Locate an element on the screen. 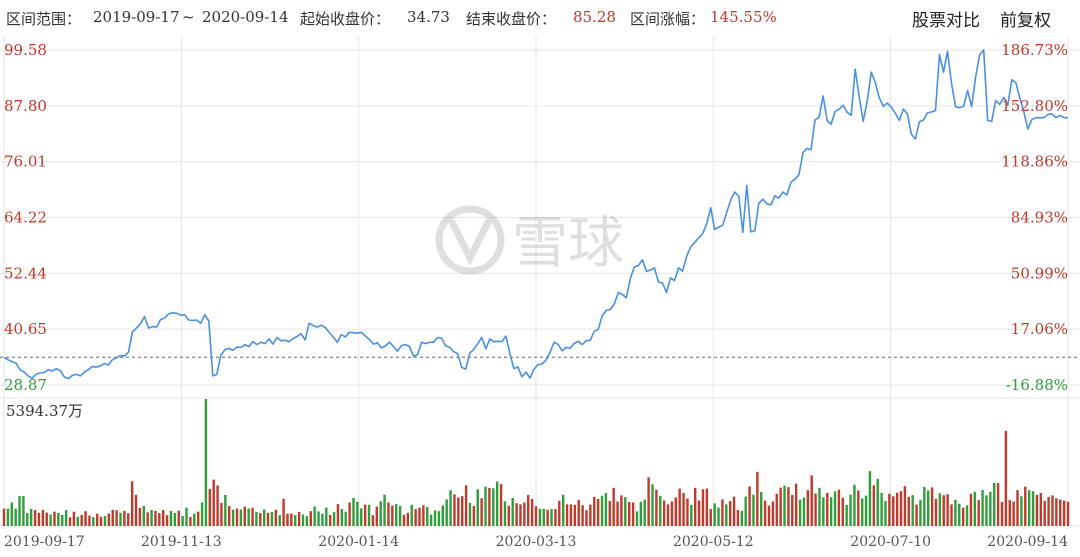 This screenshot has width=1080, height=557. y-tick-right-label: 152.80% is located at coordinates (1034, 106).